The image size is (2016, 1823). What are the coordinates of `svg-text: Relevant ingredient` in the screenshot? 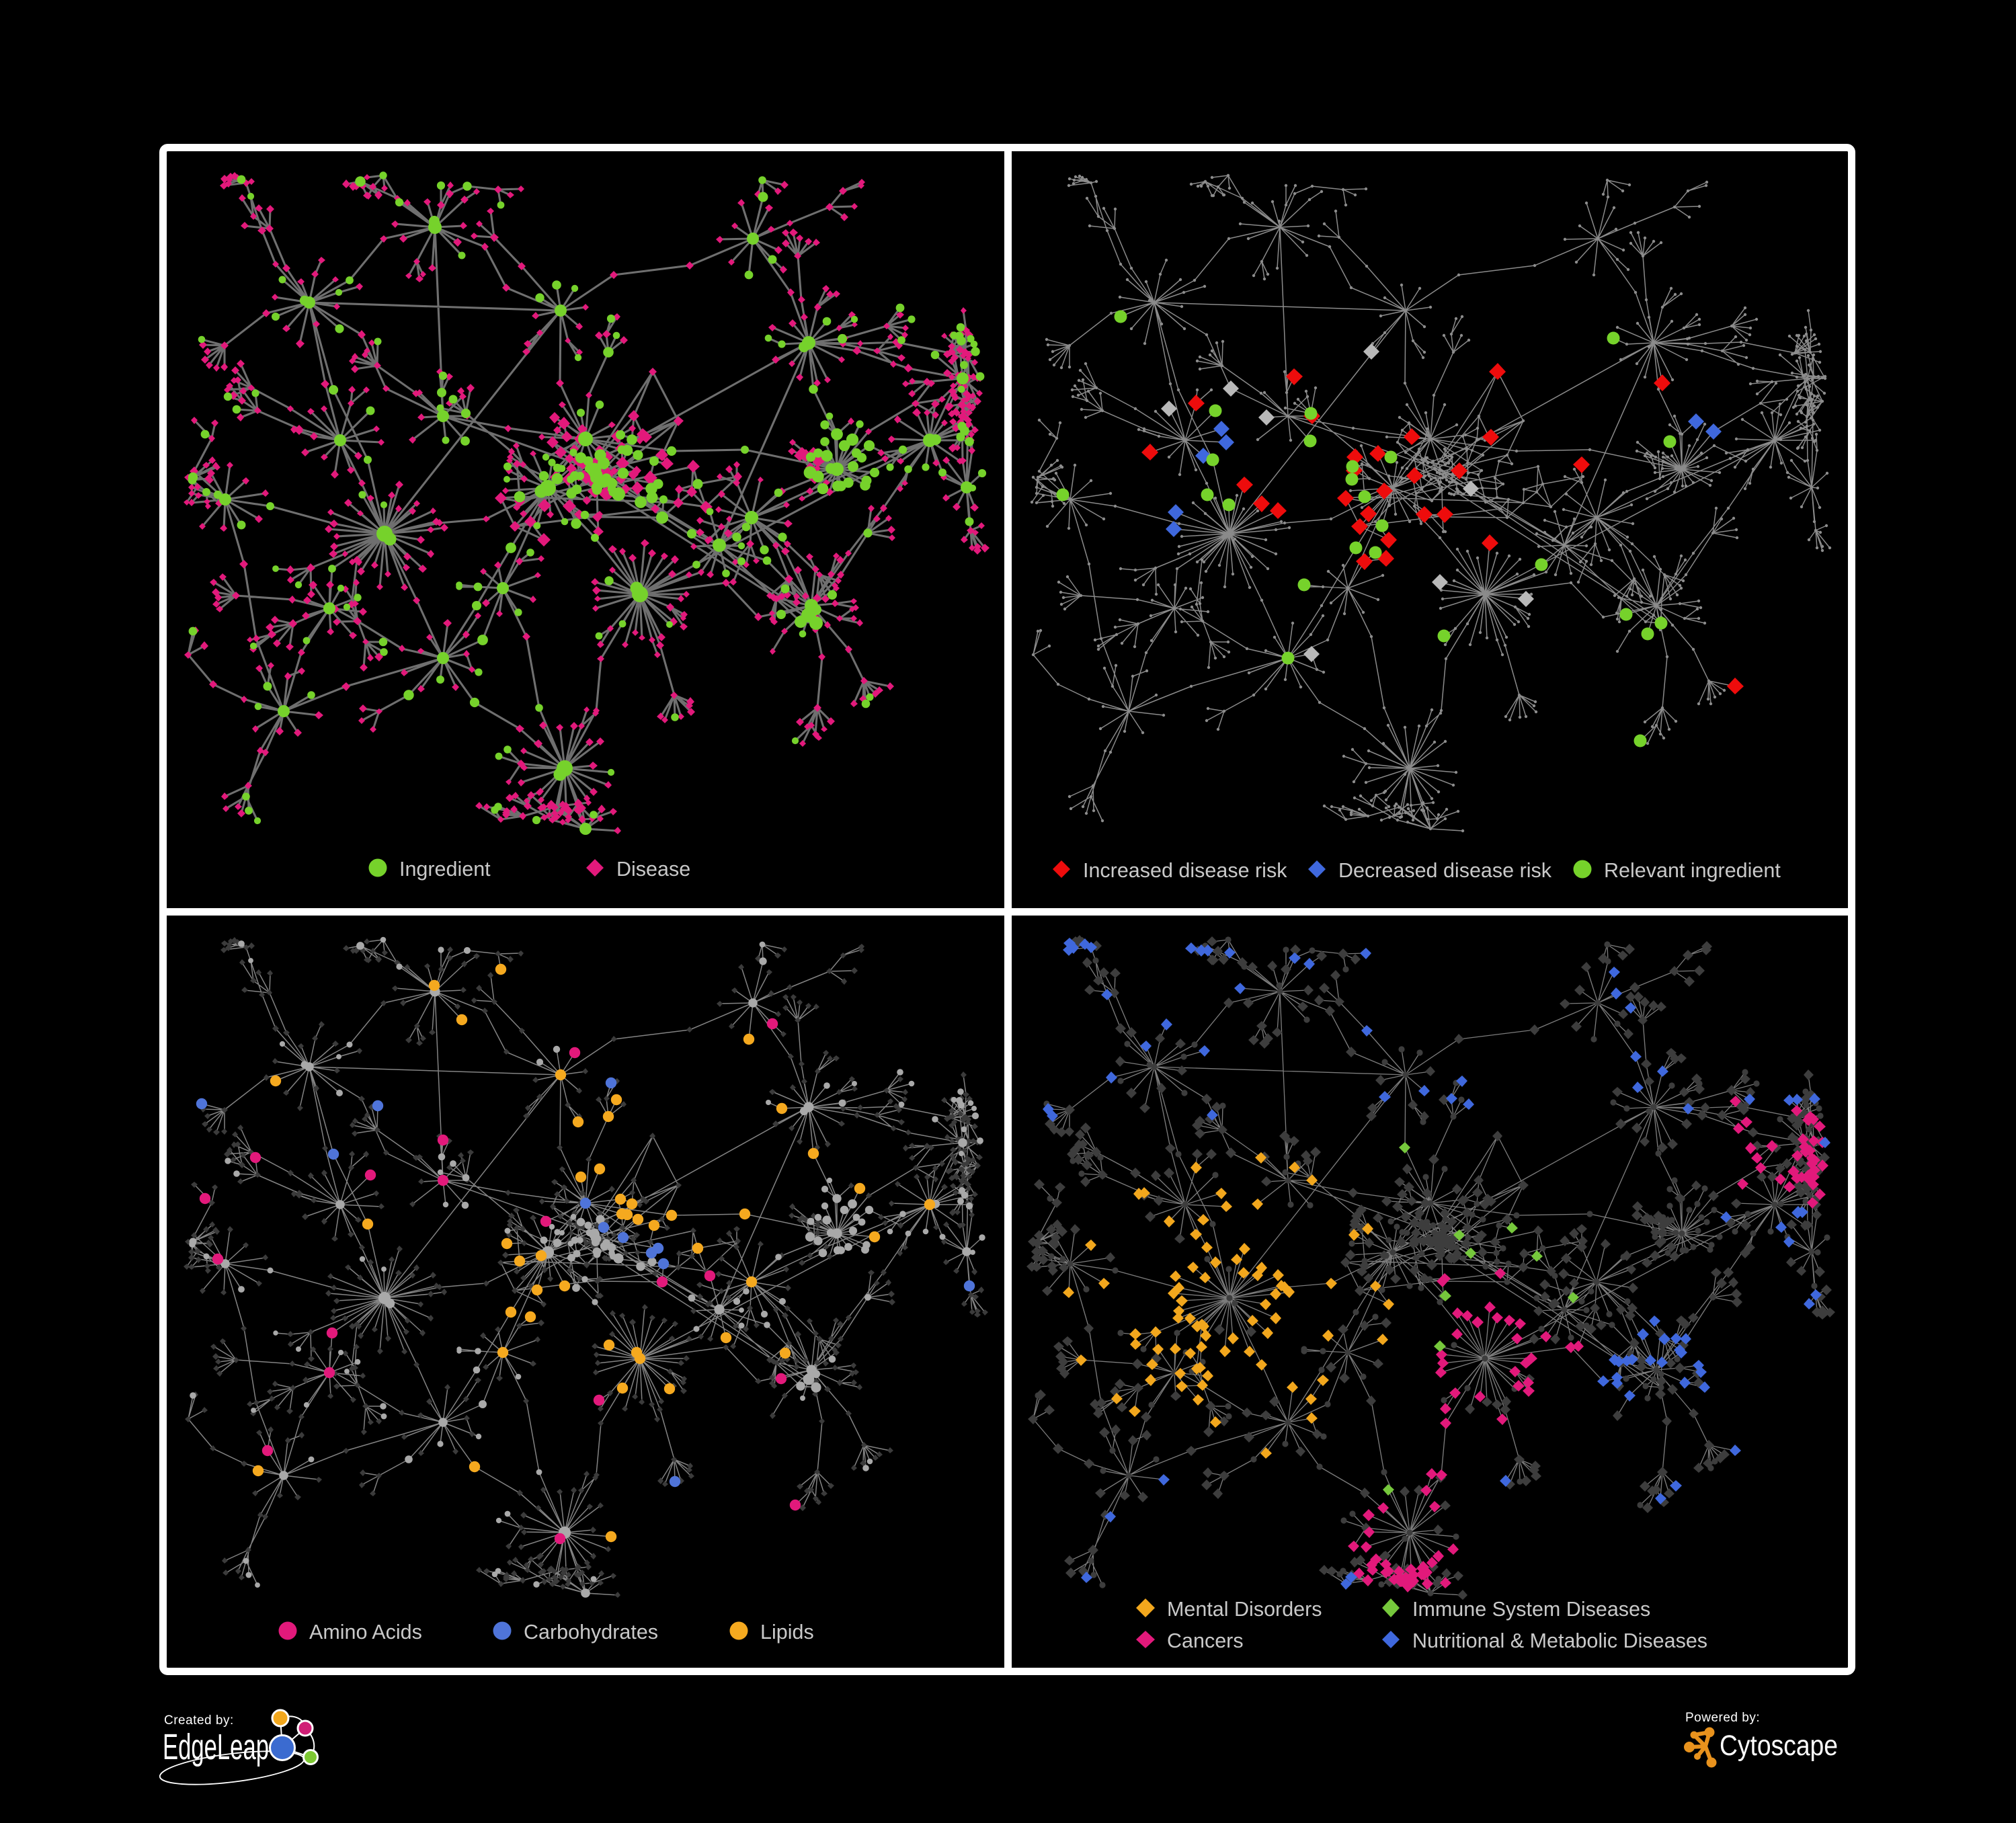 It's located at (1692, 871).